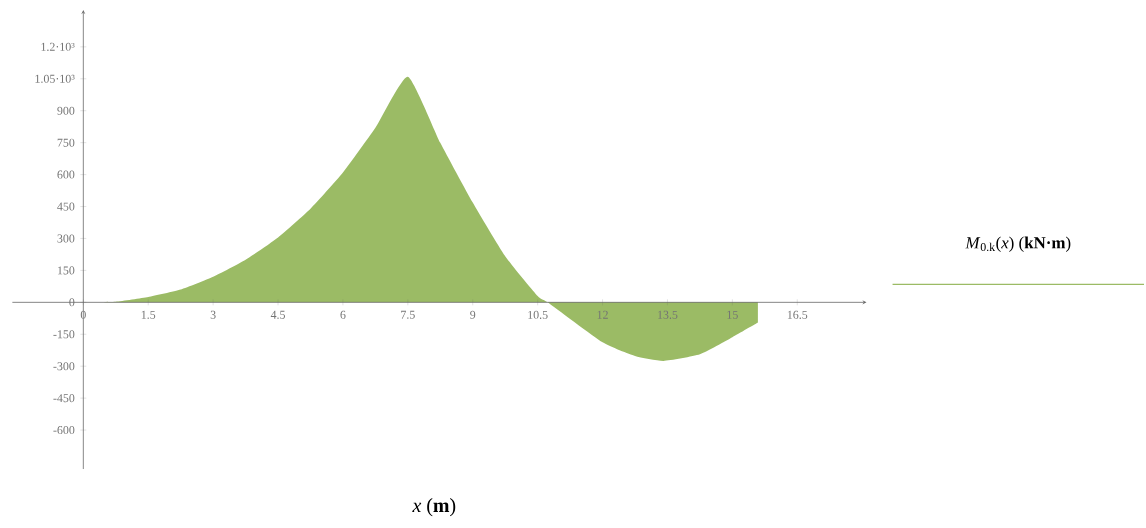  I want to click on x-tick-label: 6, so click(343, 314).